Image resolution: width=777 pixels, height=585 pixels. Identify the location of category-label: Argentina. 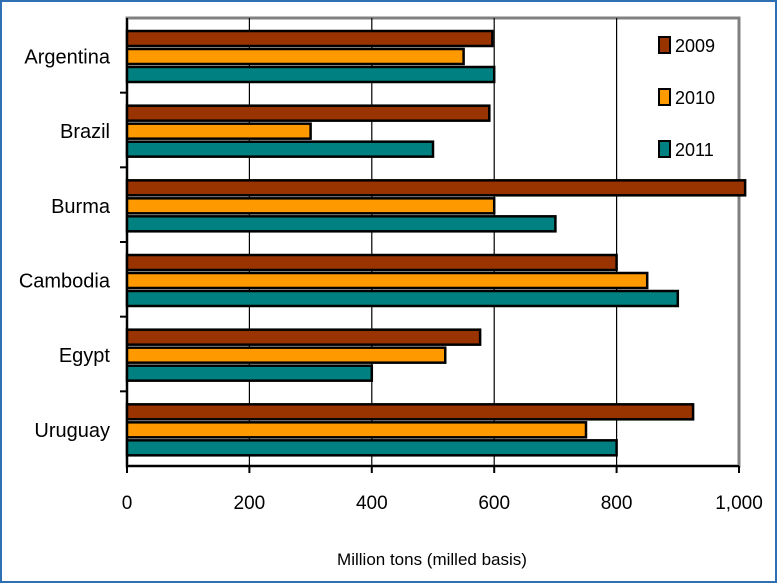
(67, 58).